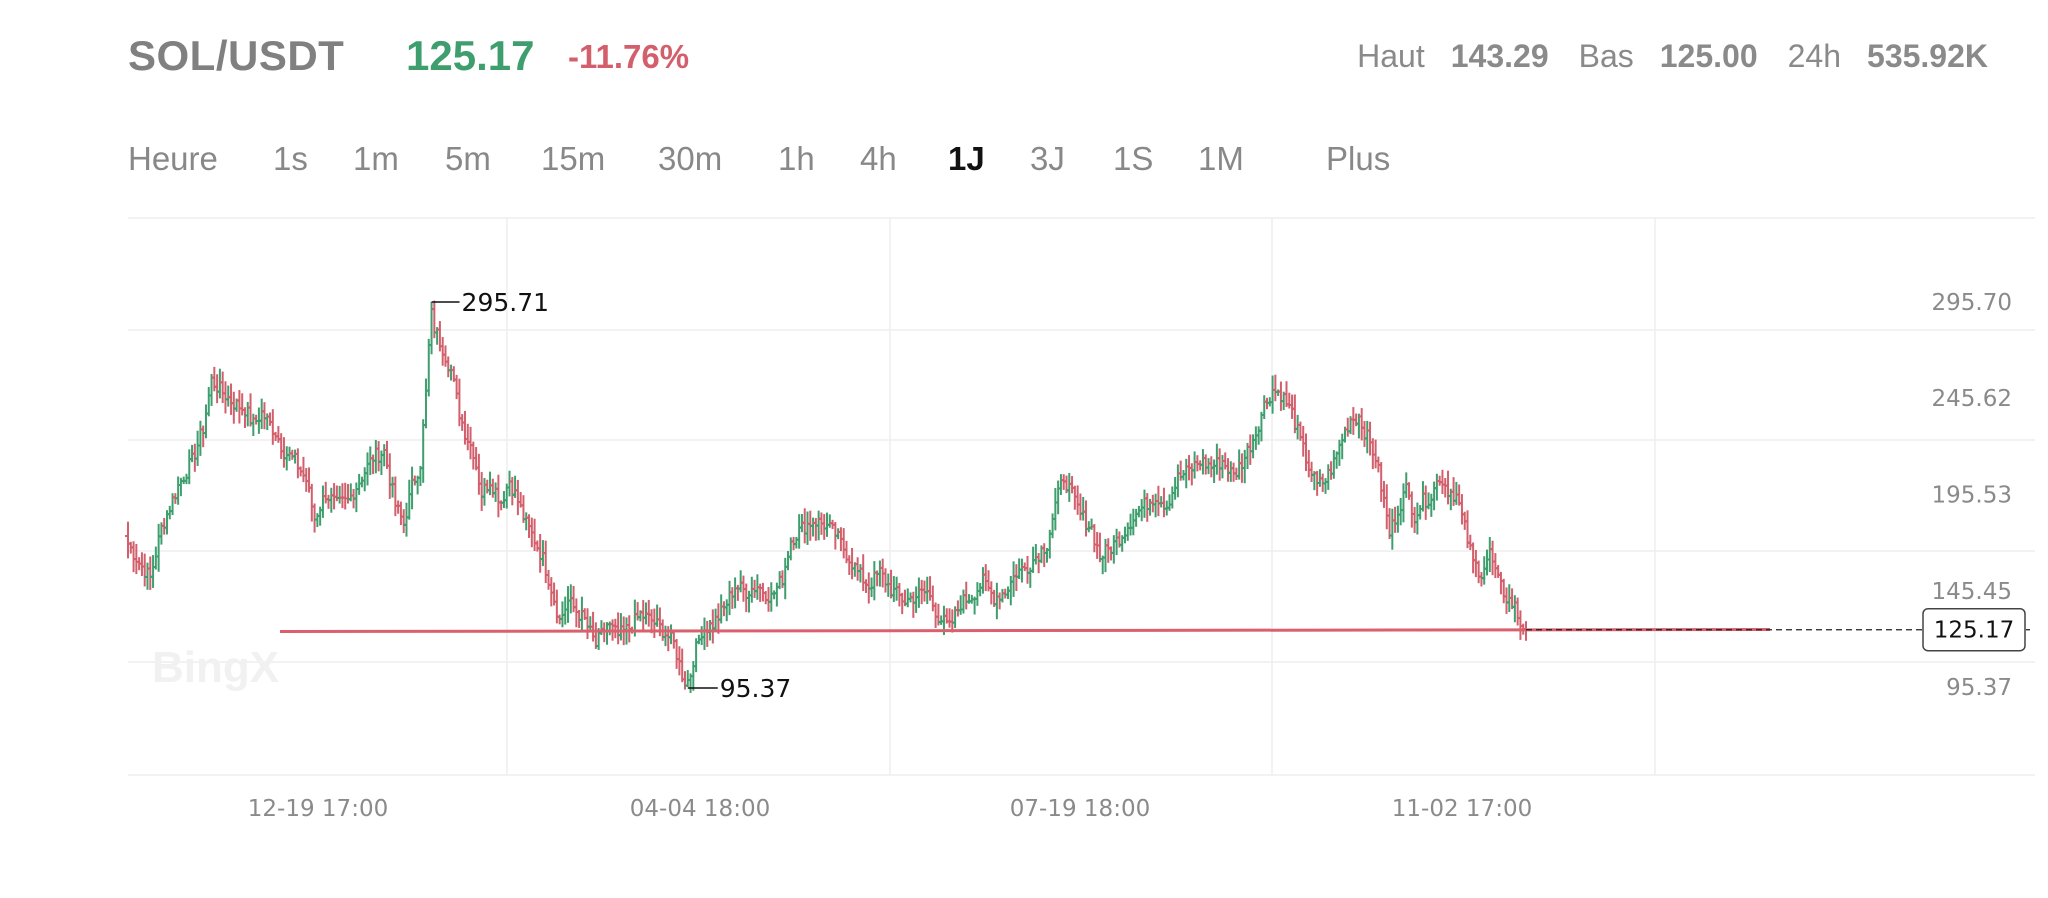 This screenshot has height=898, width=2048. Describe the element at coordinates (1080, 809) in the screenshot. I see `x-tick-label: 07-19 18:00` at that location.